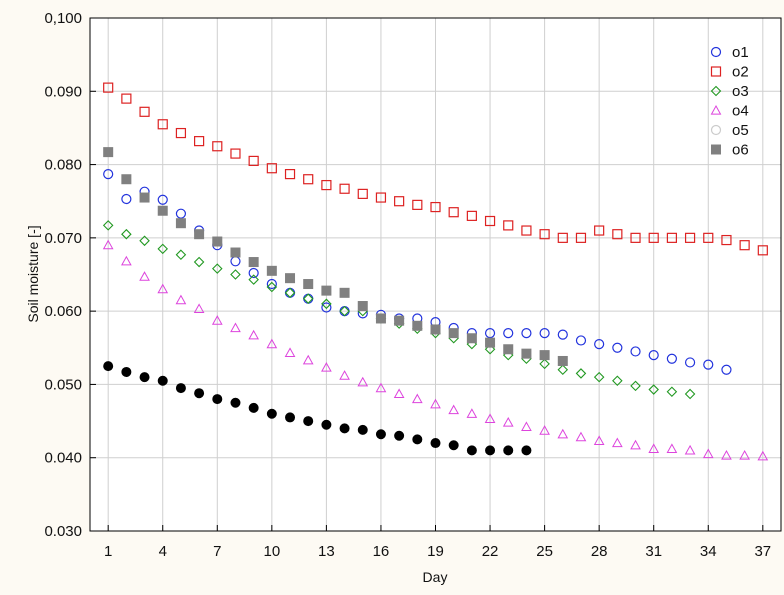  I want to click on legend-label-o4: o4, so click(740, 111).